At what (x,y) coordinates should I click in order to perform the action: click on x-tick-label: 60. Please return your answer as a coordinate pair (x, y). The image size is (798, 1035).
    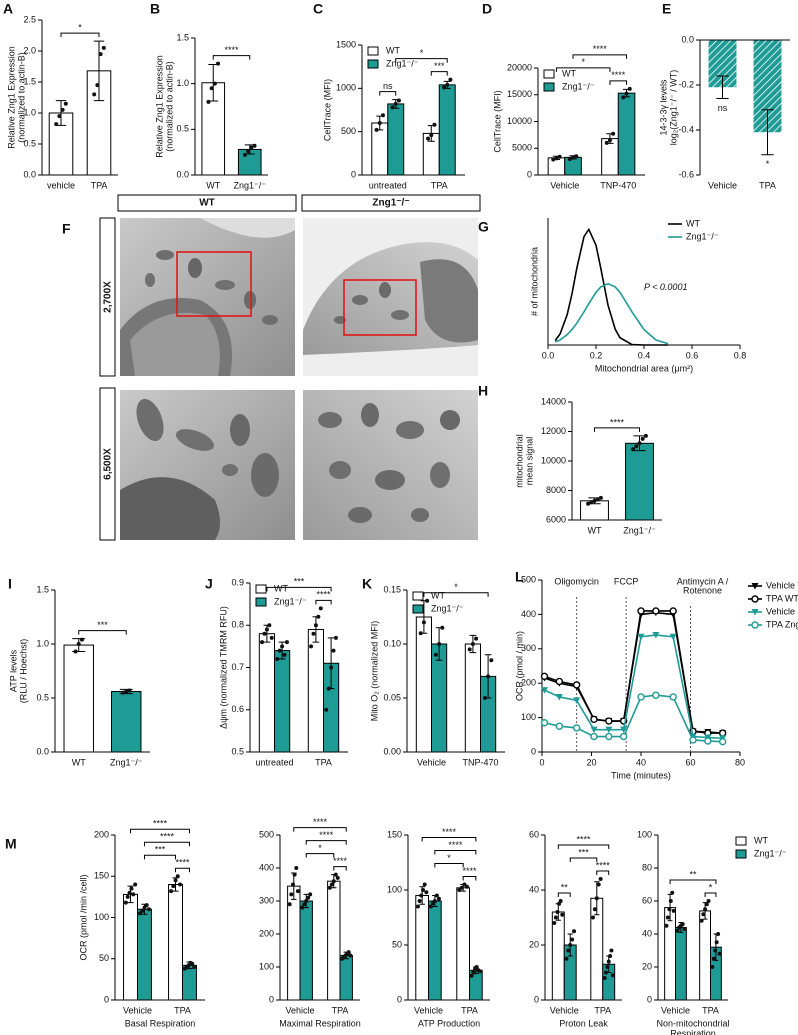
    Looking at the image, I should click on (690, 762).